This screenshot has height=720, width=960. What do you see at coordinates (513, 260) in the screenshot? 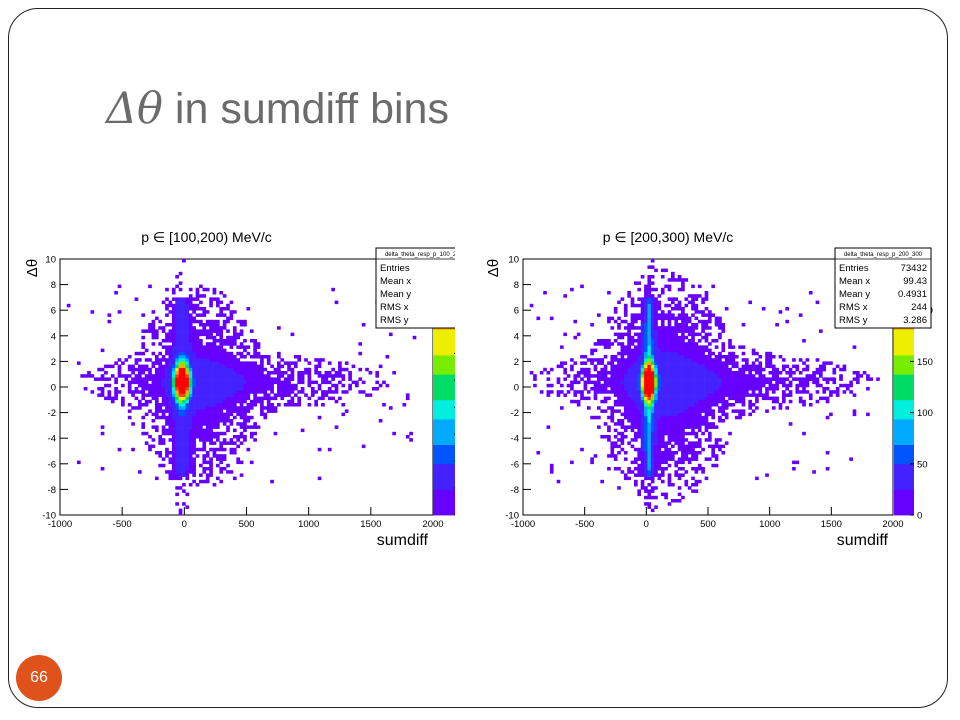
I see `y-tick-label: 10` at bounding box center [513, 260].